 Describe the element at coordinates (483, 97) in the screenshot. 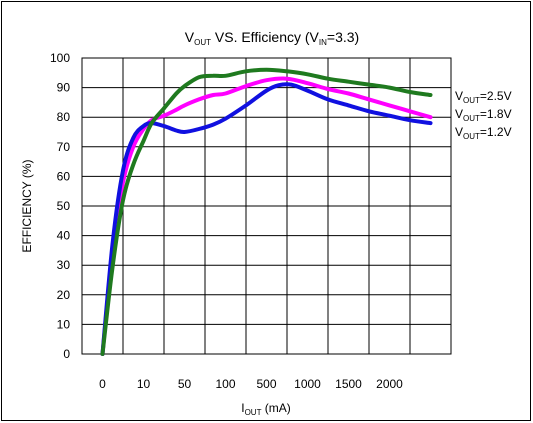

I see `legend-item-2-5v: VOUT=2.5V` at that location.